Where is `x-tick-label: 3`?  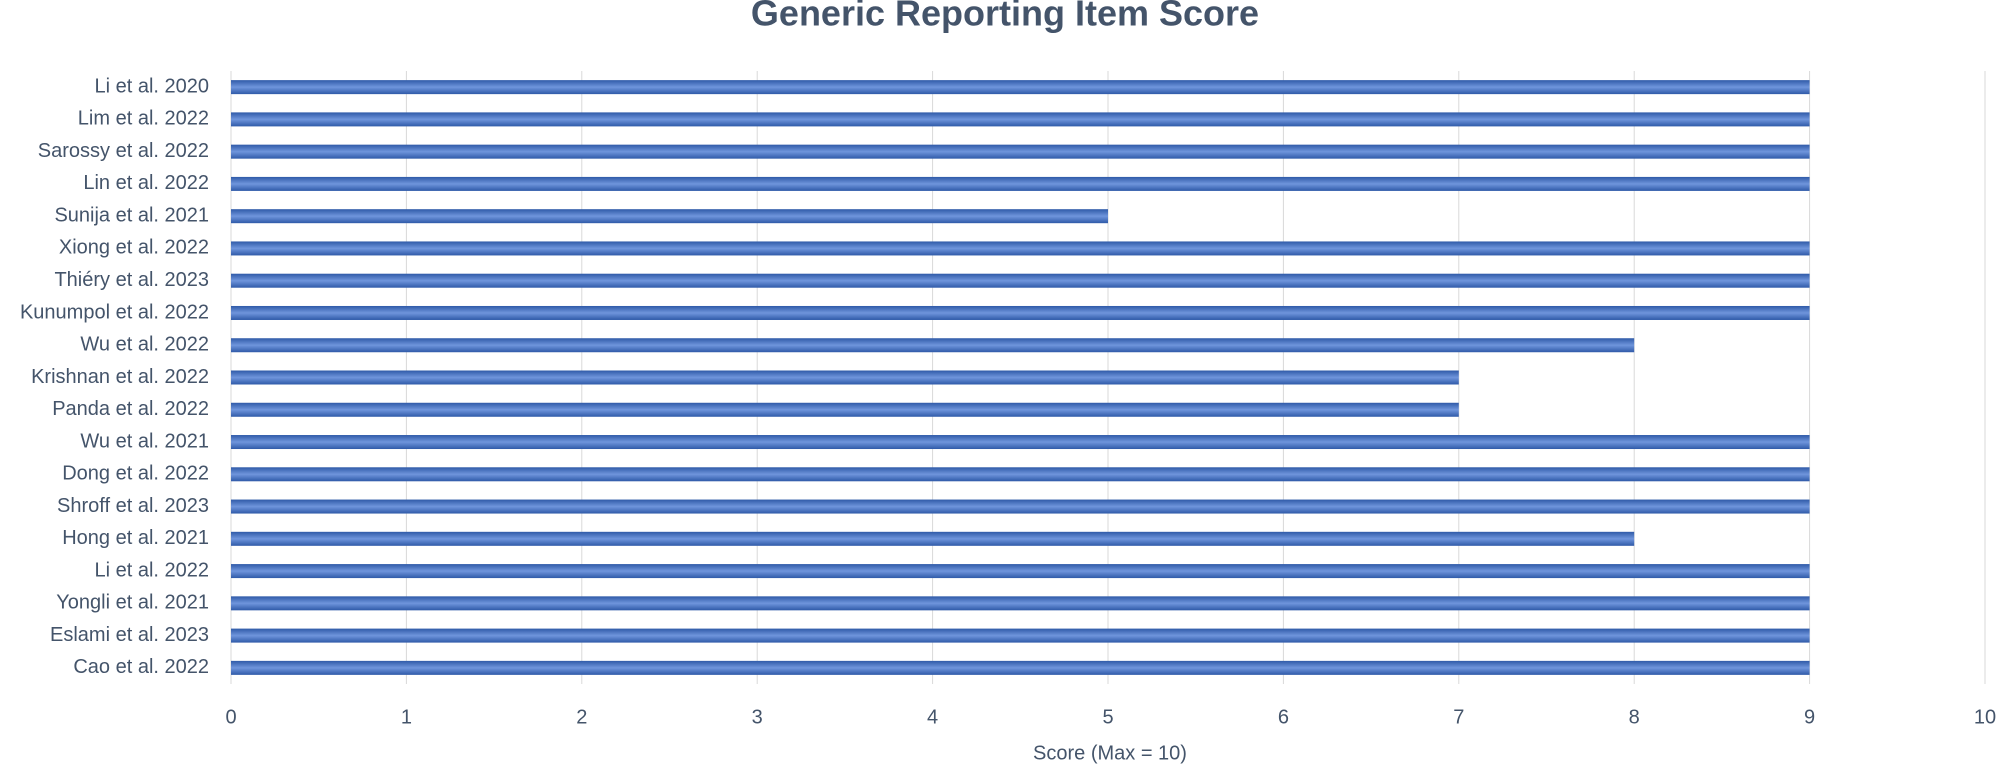 x-tick-label: 3 is located at coordinates (757, 717).